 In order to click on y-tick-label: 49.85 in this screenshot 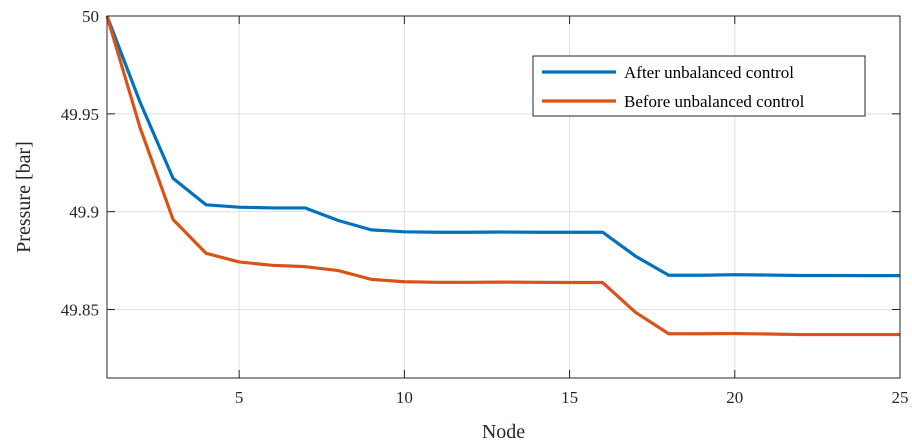, I will do `click(80, 310)`.